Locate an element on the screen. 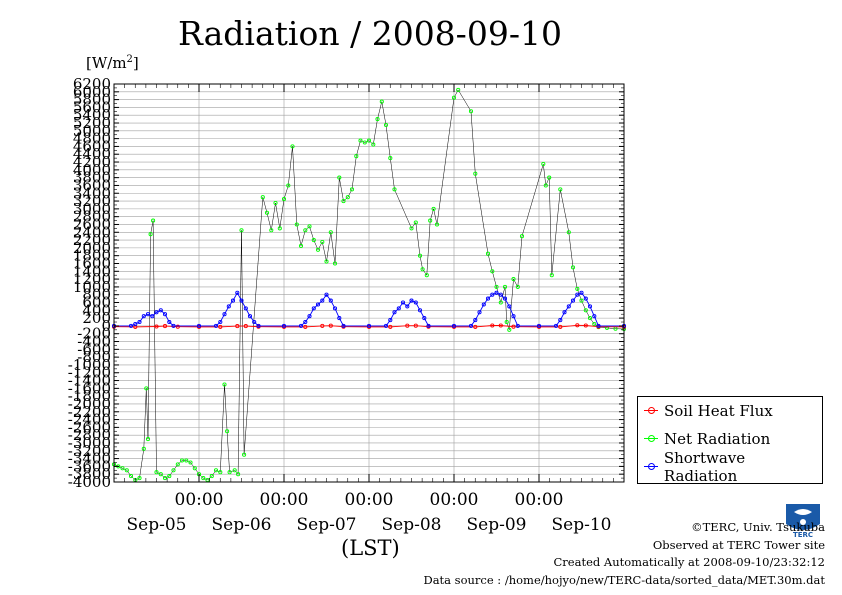 The height and width of the screenshot is (595, 842). y-tick-label: 3400 is located at coordinates (92, 193).